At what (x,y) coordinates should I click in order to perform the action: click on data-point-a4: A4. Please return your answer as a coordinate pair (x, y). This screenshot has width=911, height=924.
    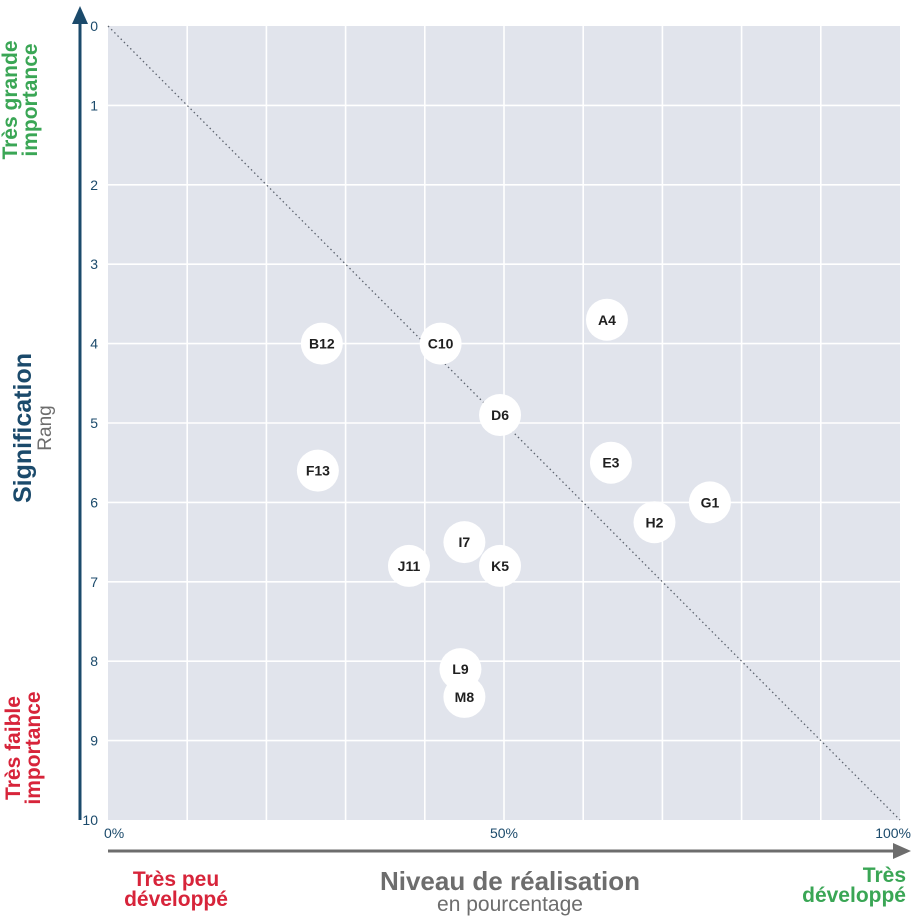
    Looking at the image, I should click on (606, 319).